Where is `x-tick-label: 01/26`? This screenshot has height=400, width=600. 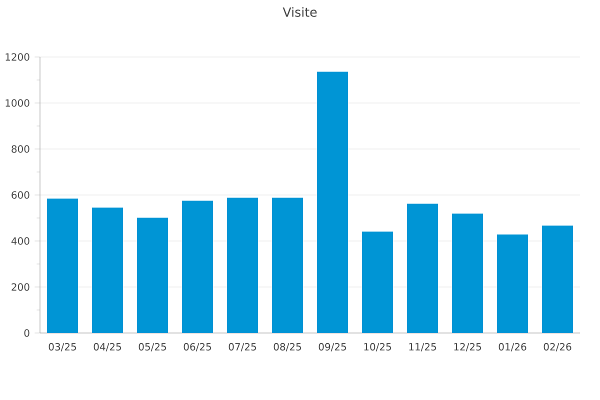 x-tick-label: 01/26 is located at coordinates (512, 347).